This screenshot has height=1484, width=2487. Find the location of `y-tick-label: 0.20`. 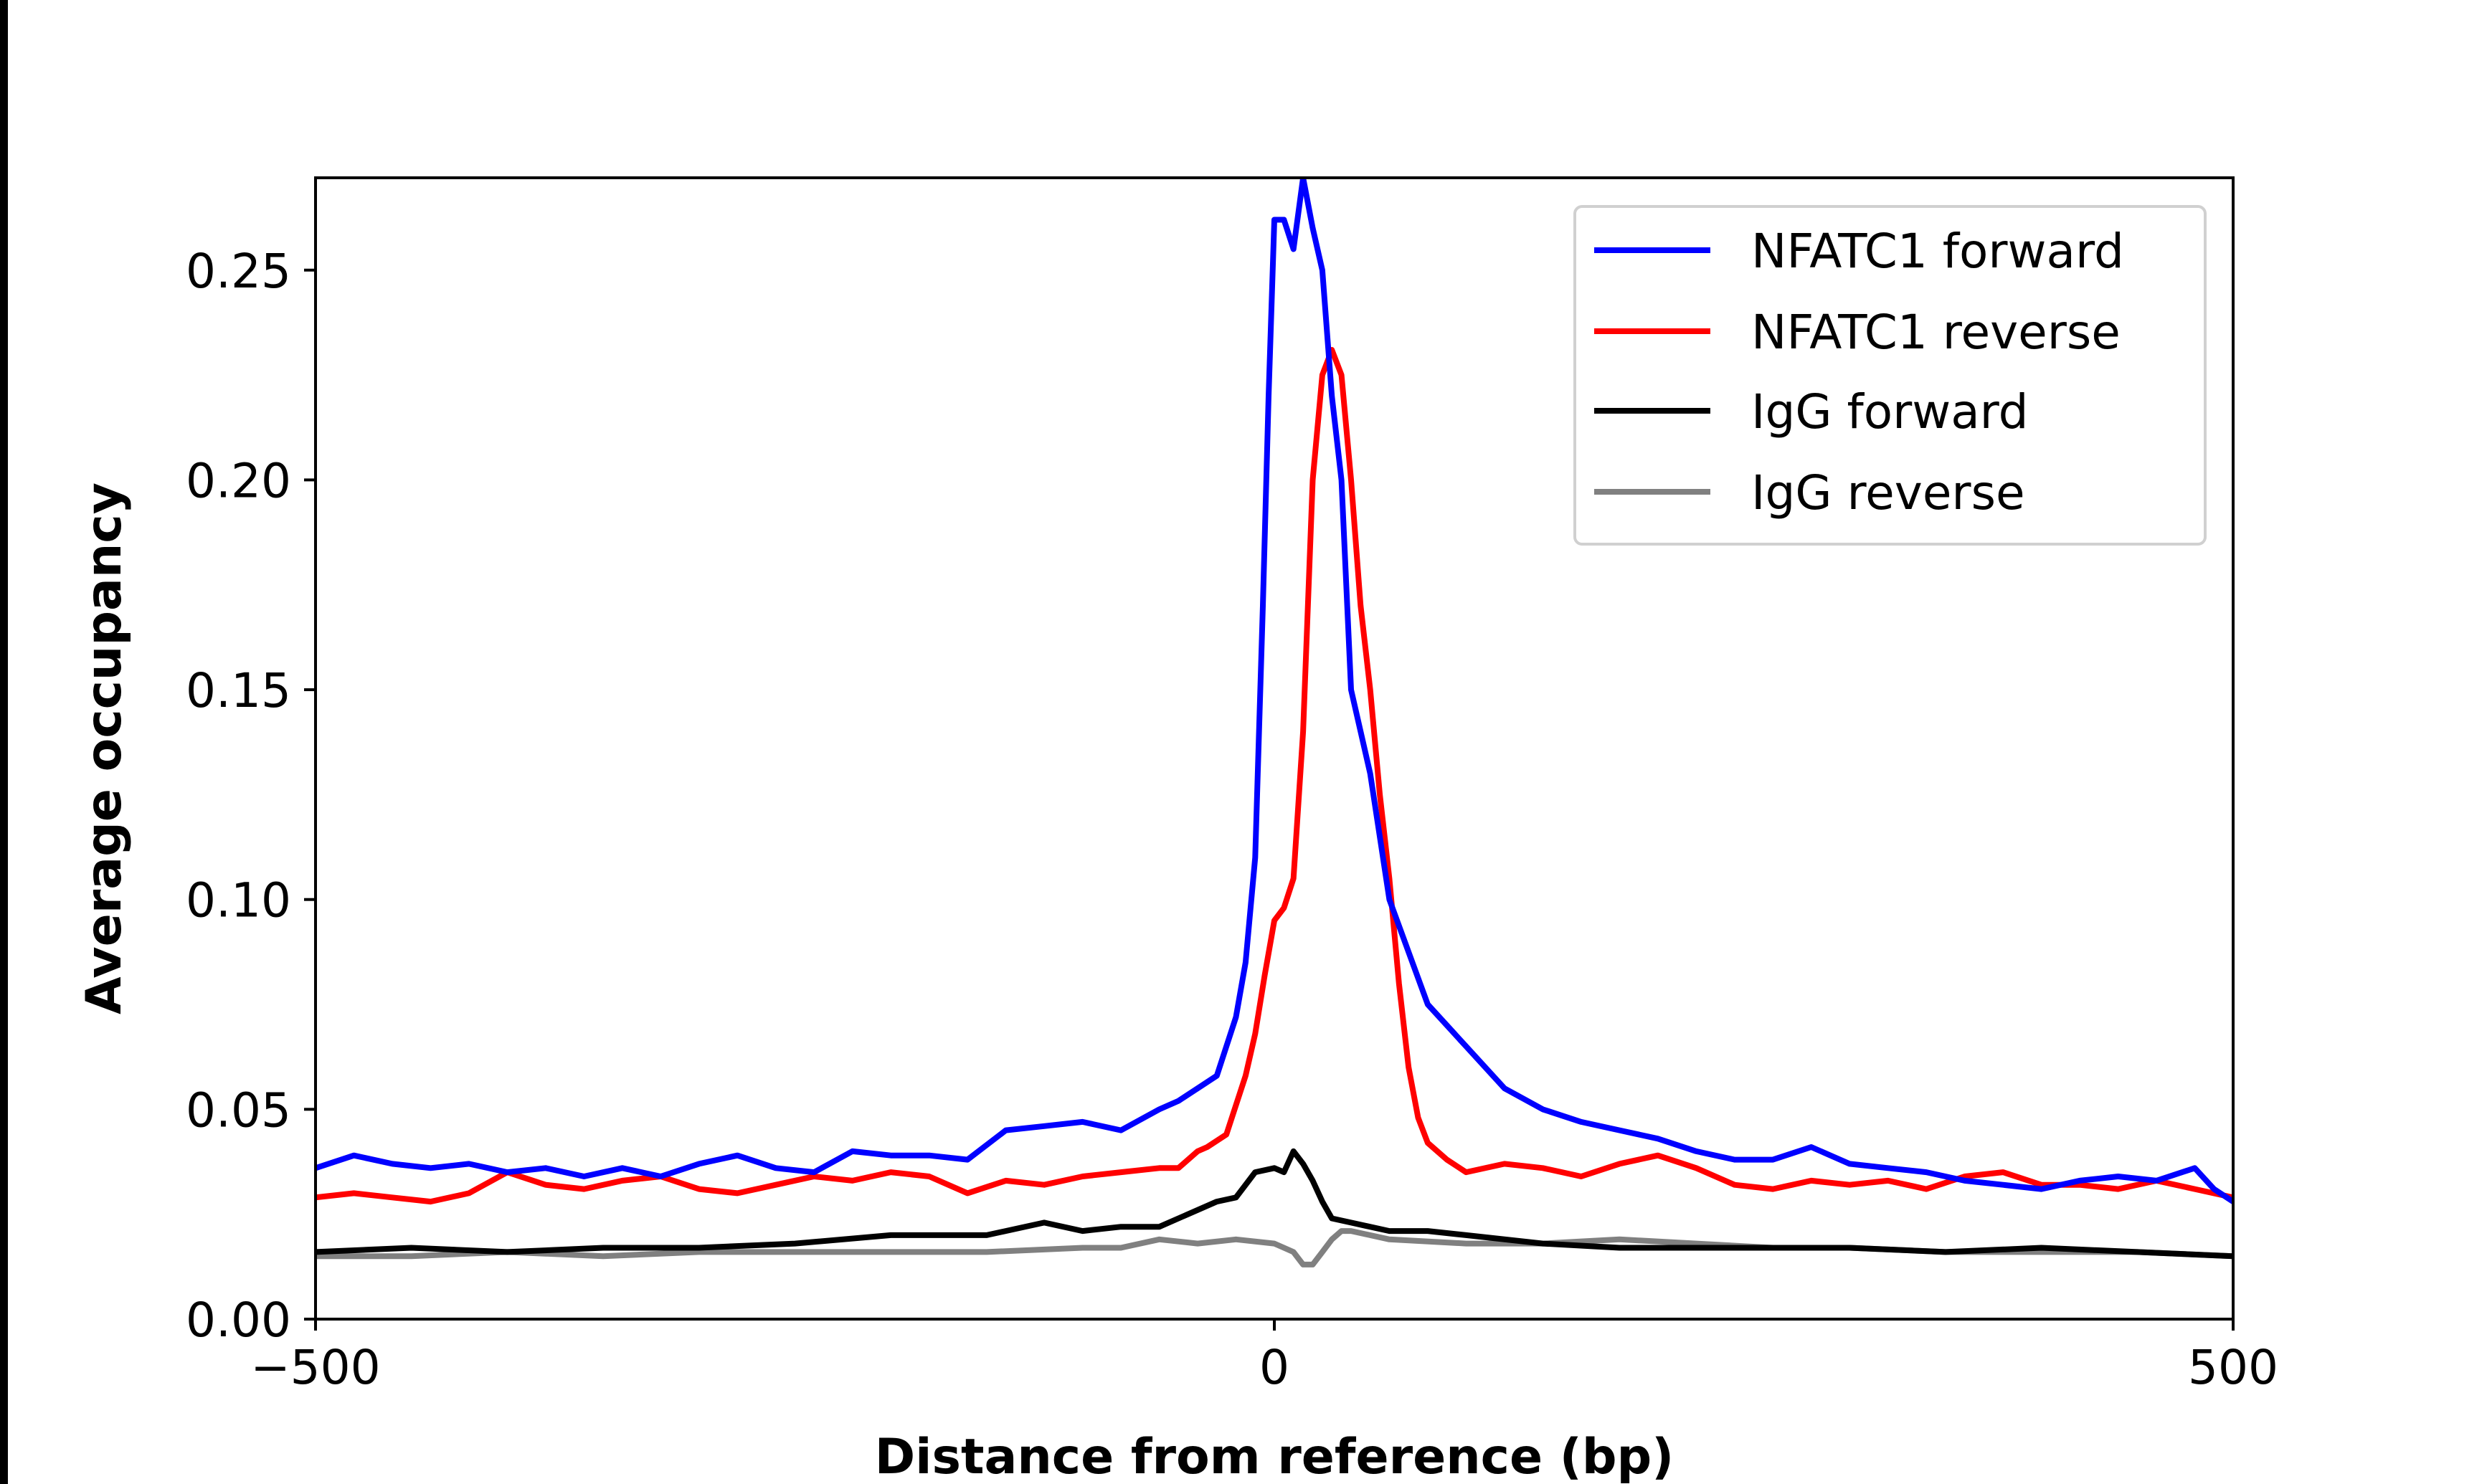

y-tick-label: 0.20 is located at coordinates (239, 481).